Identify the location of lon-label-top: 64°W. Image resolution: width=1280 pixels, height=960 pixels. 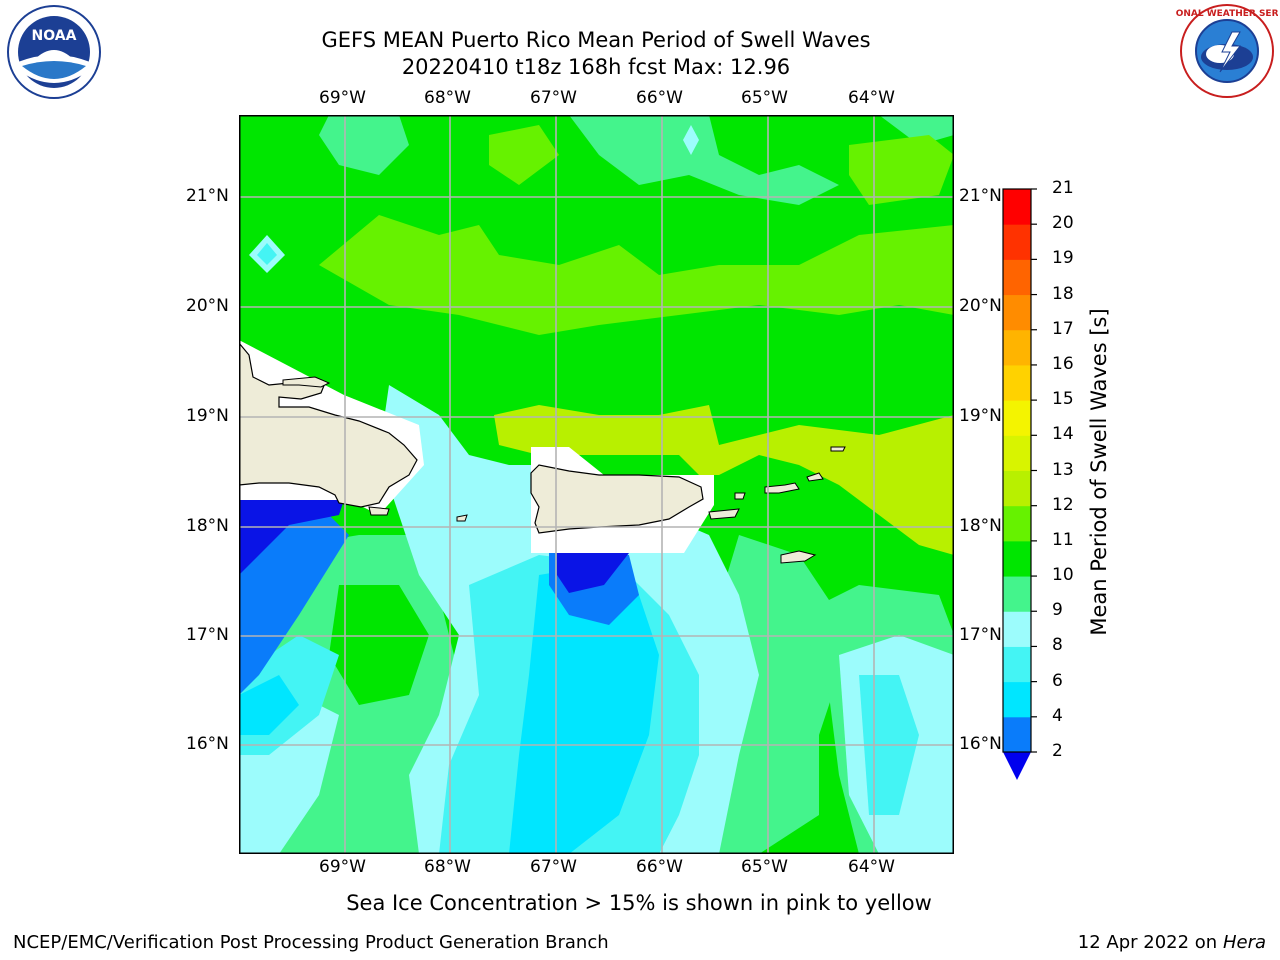
(871, 98).